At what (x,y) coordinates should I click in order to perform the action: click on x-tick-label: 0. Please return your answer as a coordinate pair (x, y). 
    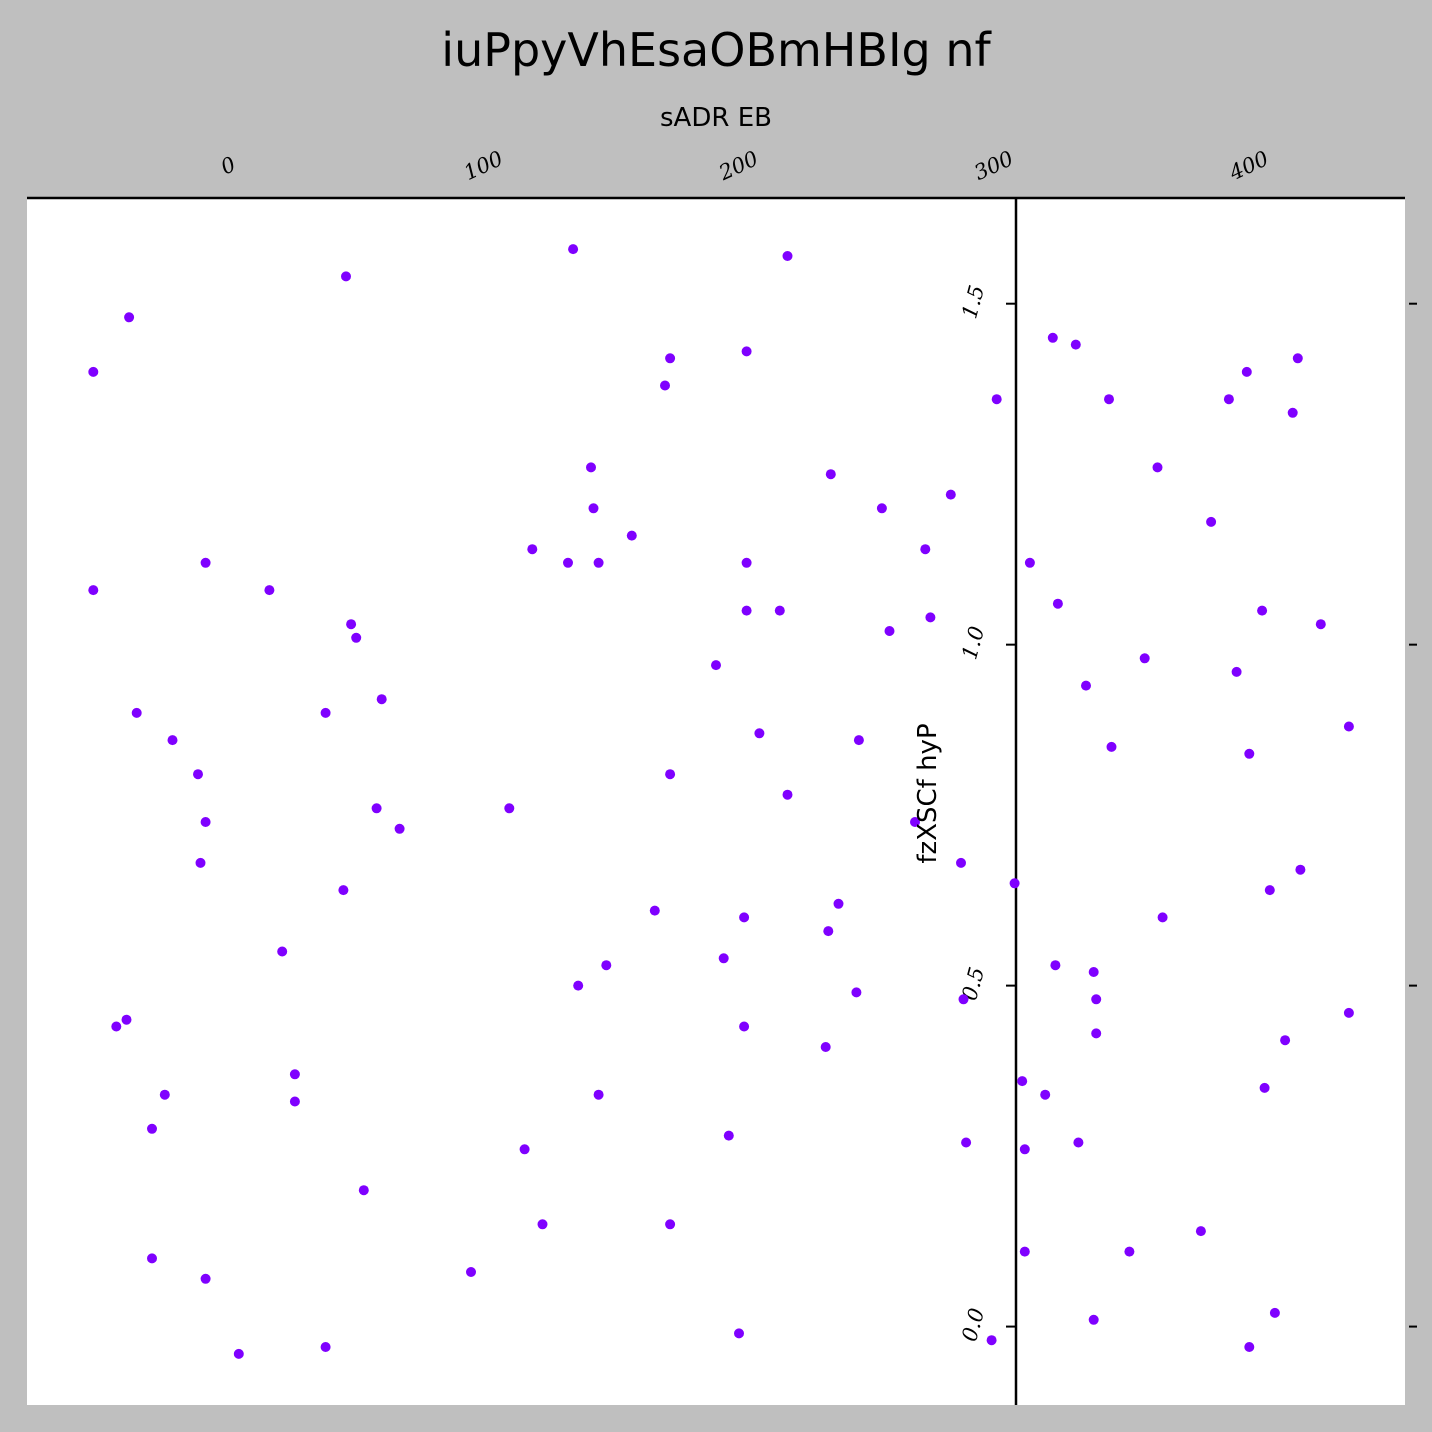
    Looking at the image, I should click on (228, 165).